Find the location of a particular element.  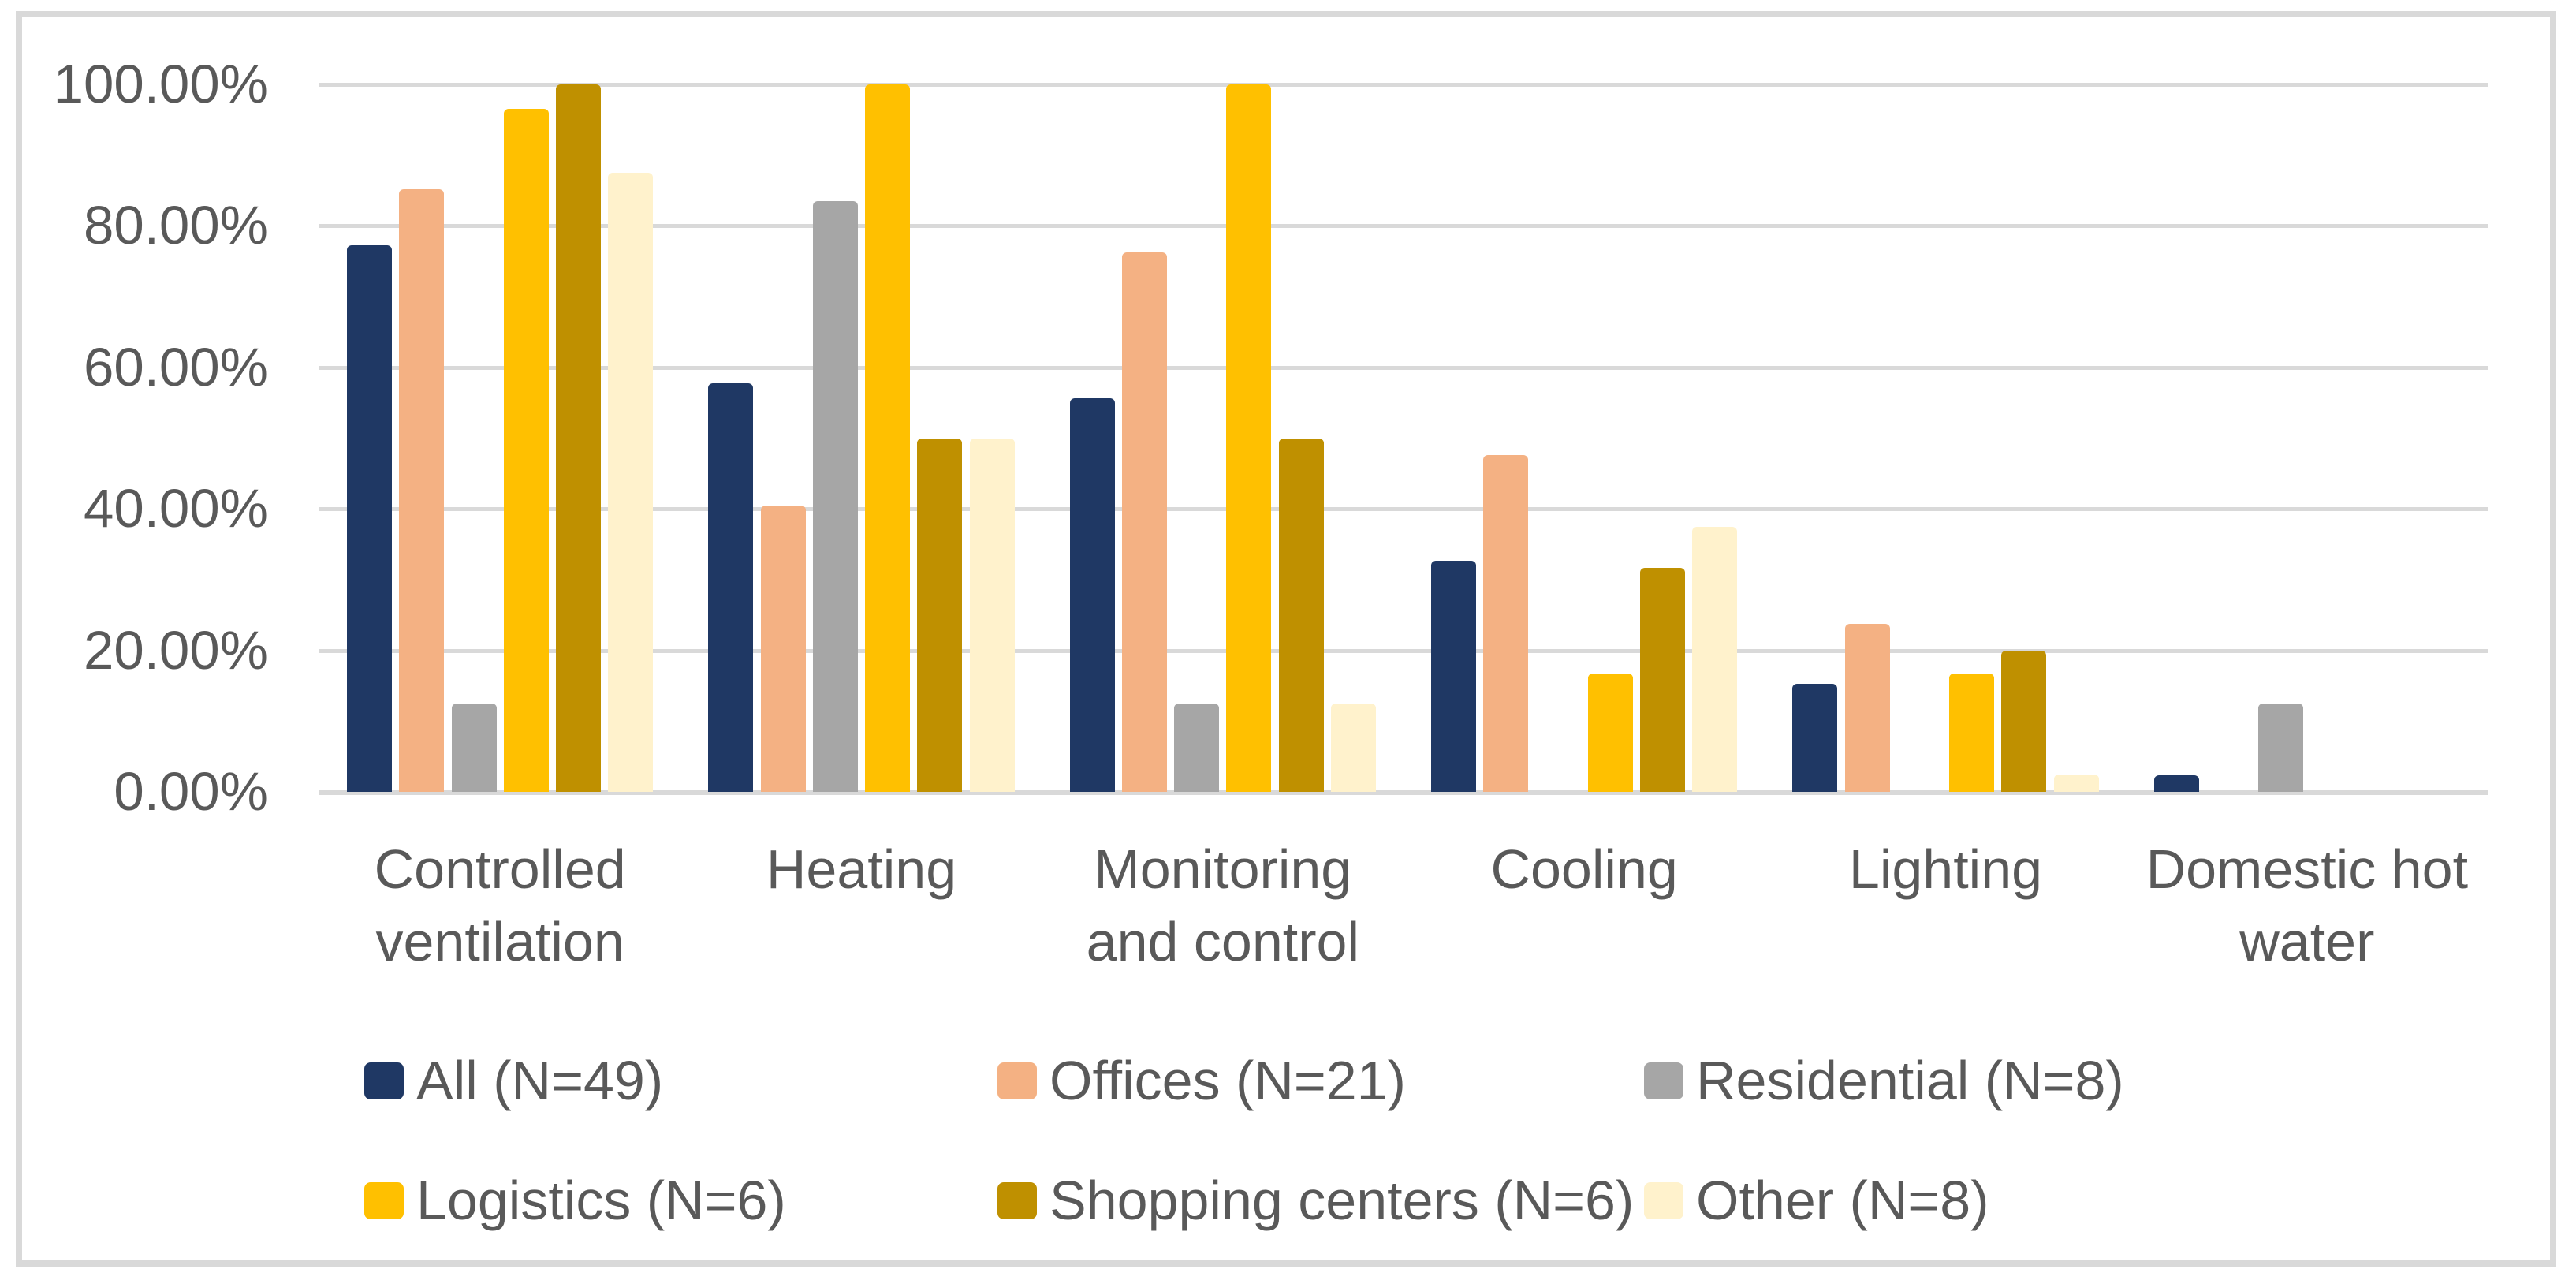

legend-swatch-shopping-centers is located at coordinates (1017, 1200).